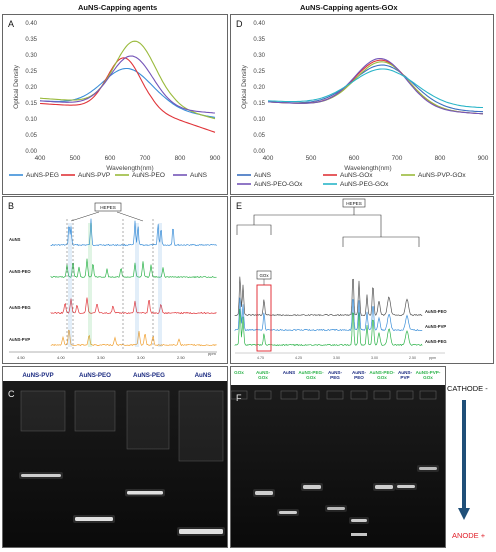 This screenshot has height=552, width=496. What do you see at coordinates (278, 184) in the screenshot?
I see `d-legend-label: AuNS-PEO-GOx` at bounding box center [278, 184].